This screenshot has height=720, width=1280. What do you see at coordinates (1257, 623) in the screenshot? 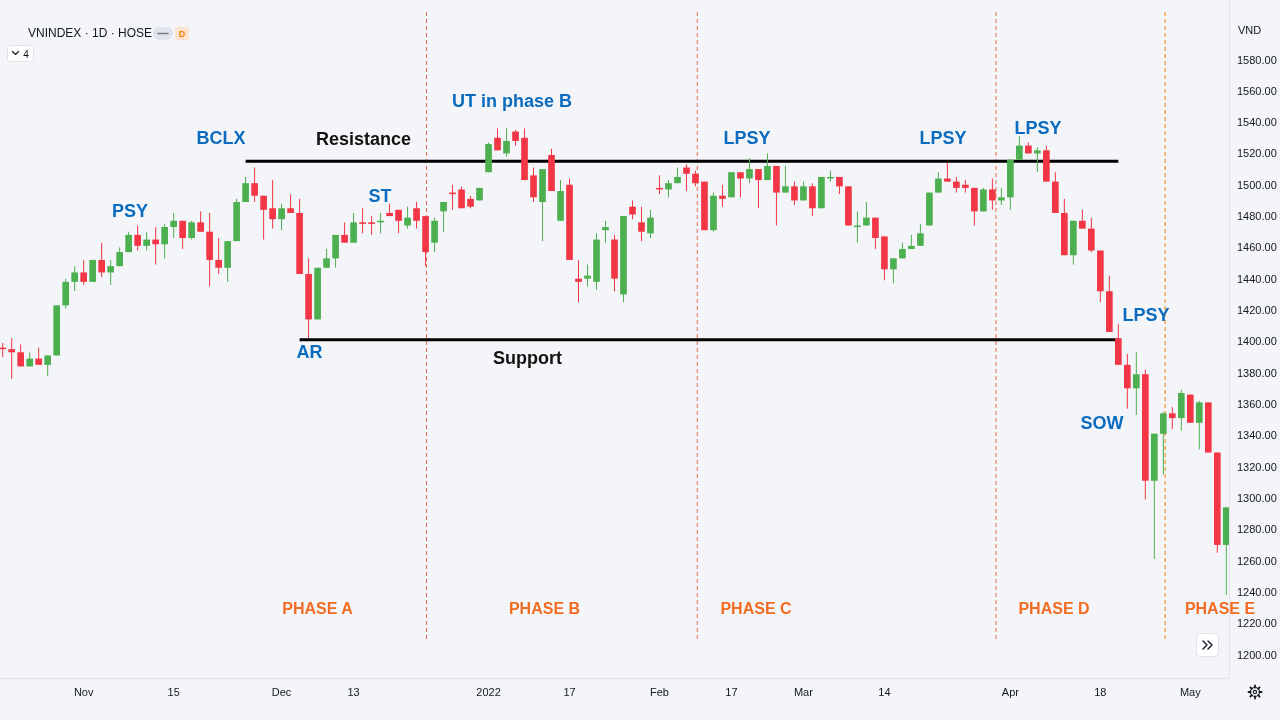
I see `y-tick-label: 1220.00` at bounding box center [1257, 623].